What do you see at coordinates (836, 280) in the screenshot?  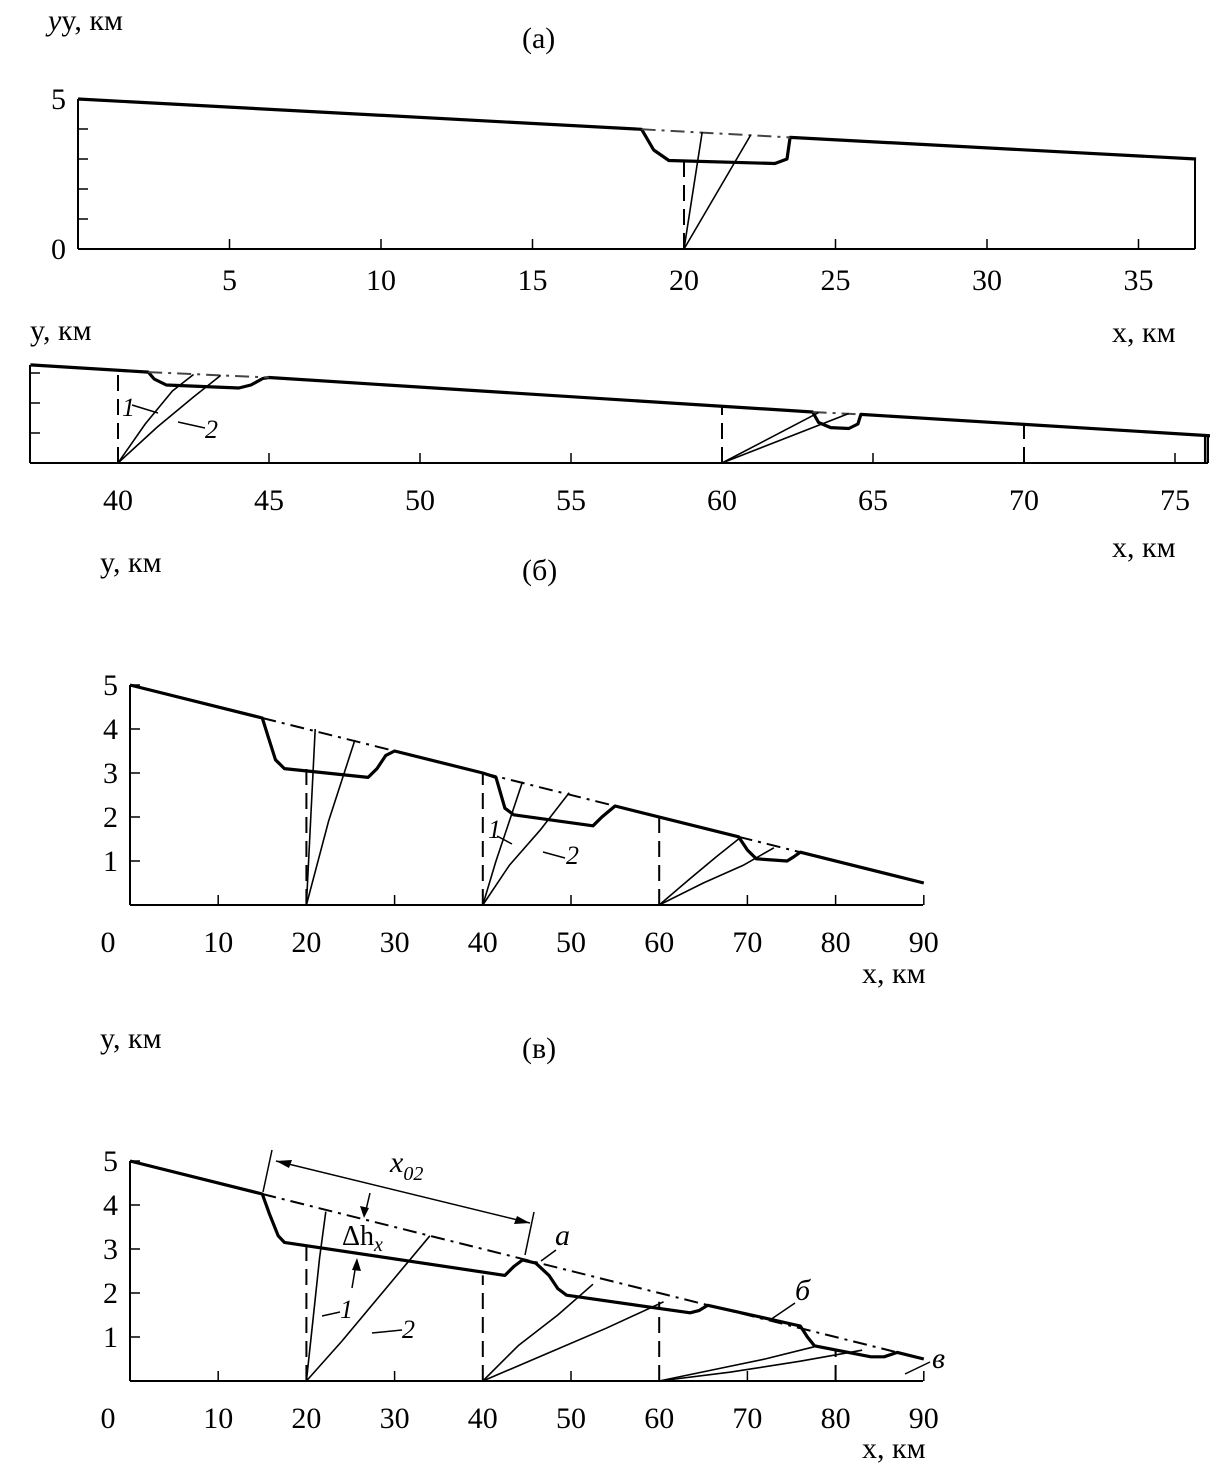 I see `x-tick-label: 25` at bounding box center [836, 280].